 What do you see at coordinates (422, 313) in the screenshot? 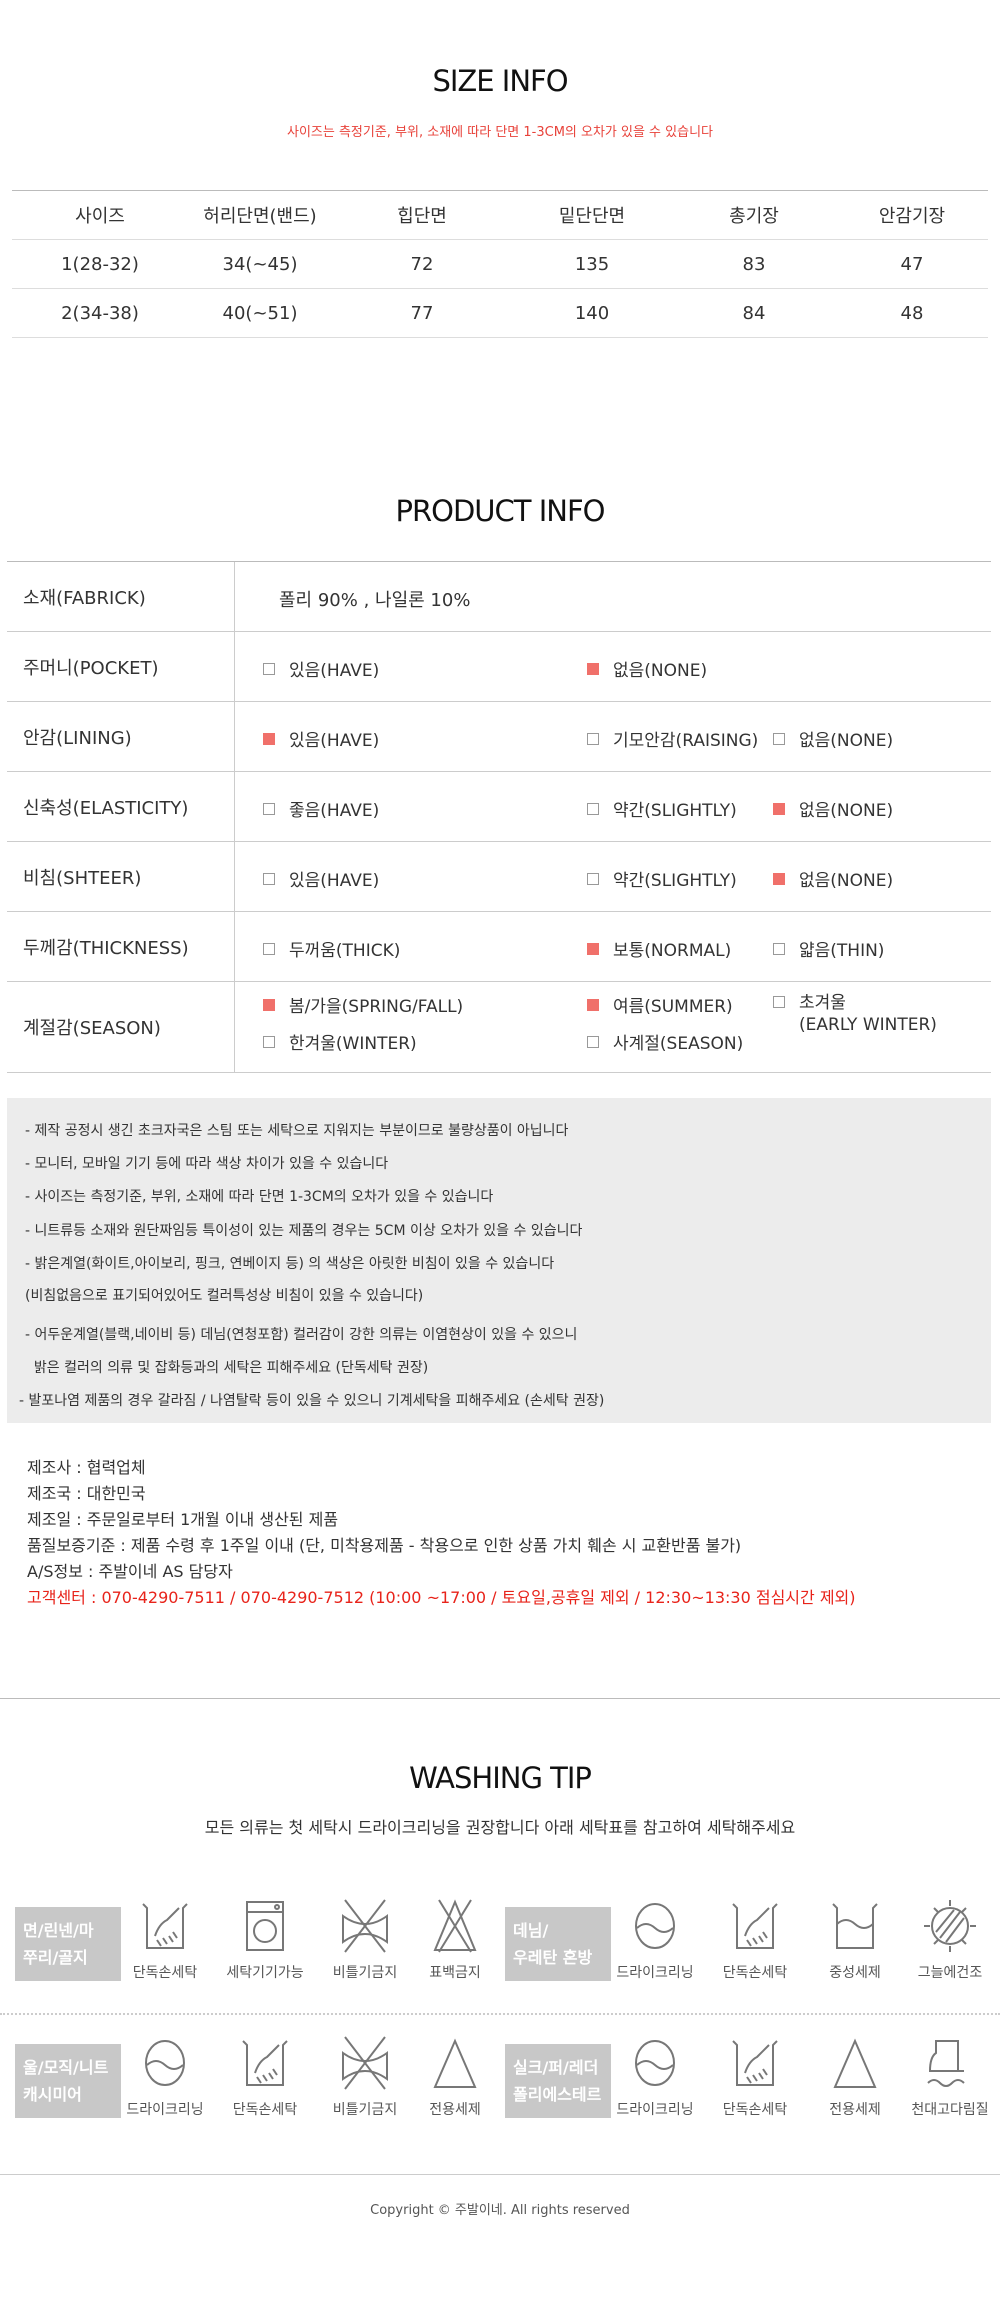
I see `size-cell: 77` at bounding box center [422, 313].